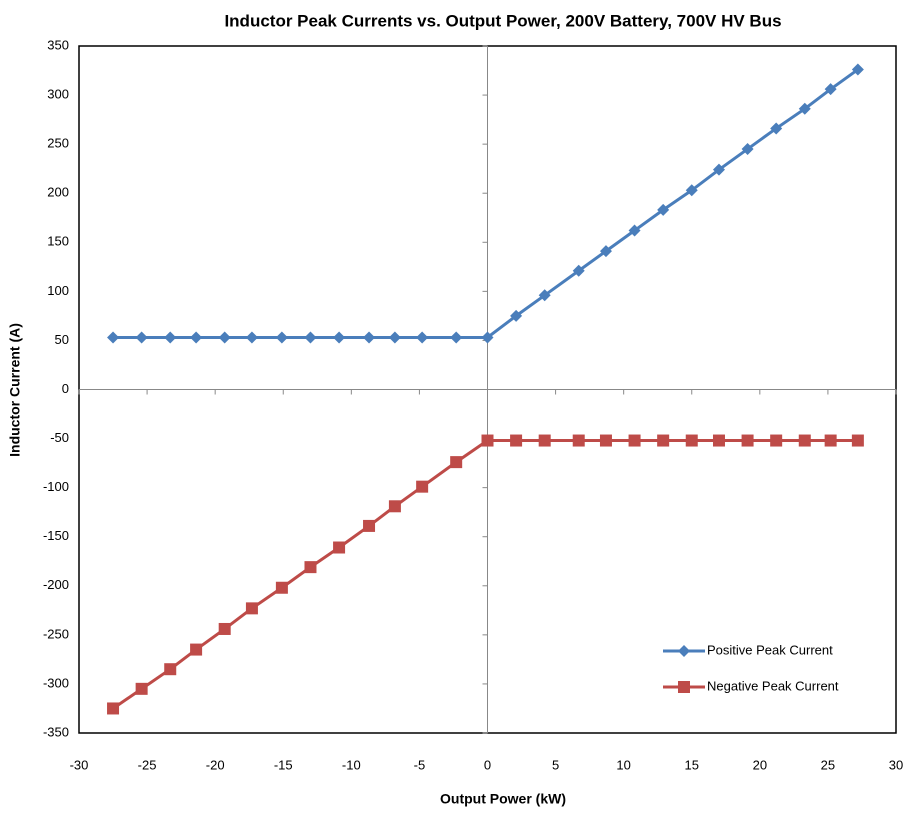  Describe the element at coordinates (623, 764) in the screenshot. I see `x-tick-label: 10` at that location.